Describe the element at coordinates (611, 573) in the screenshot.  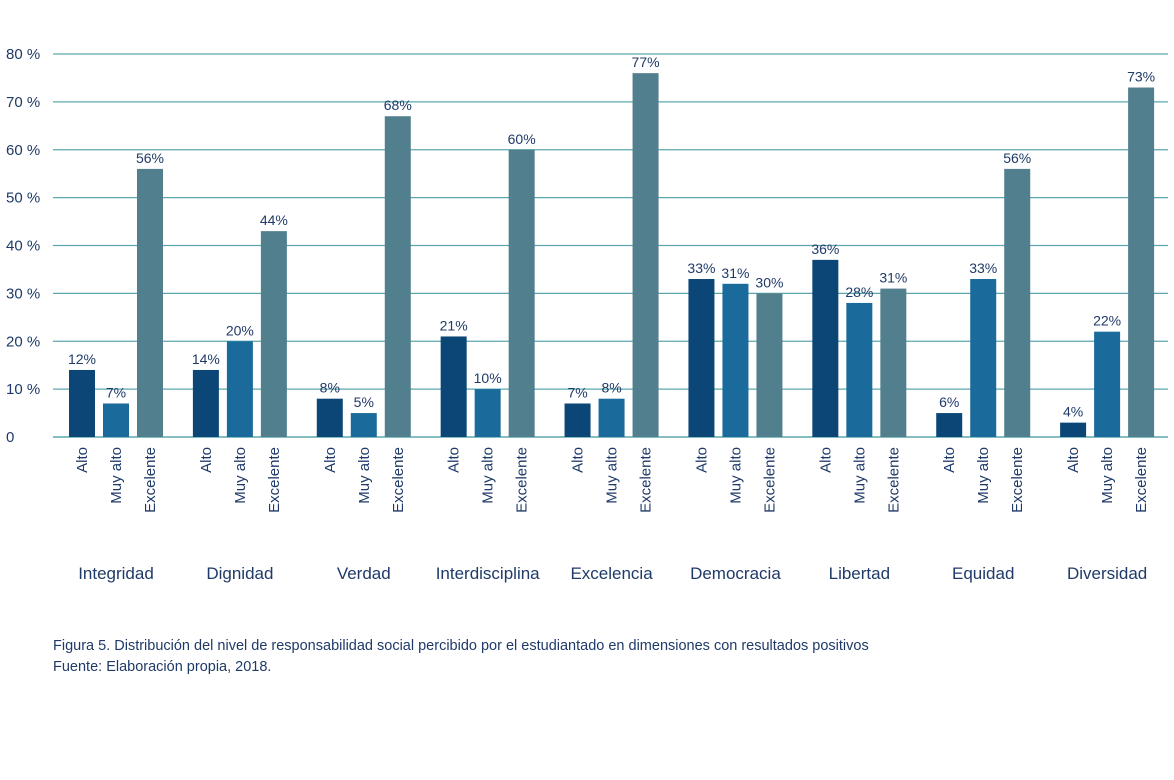
I see `category-label: Excelencia` at that location.